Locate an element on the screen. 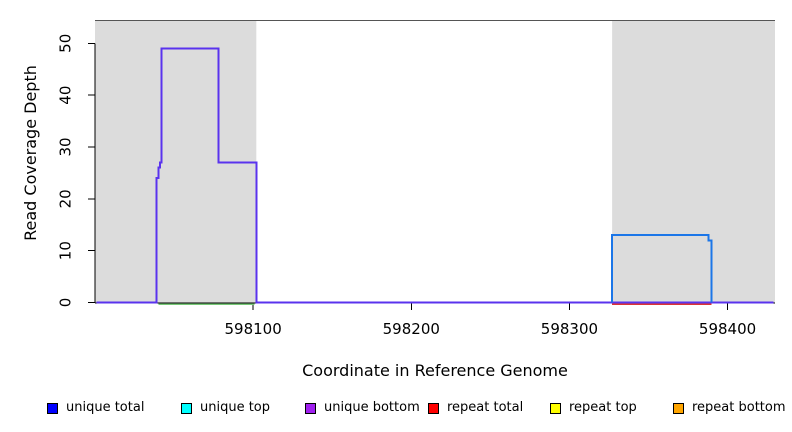  legend-label: repeat top is located at coordinates (603, 407).